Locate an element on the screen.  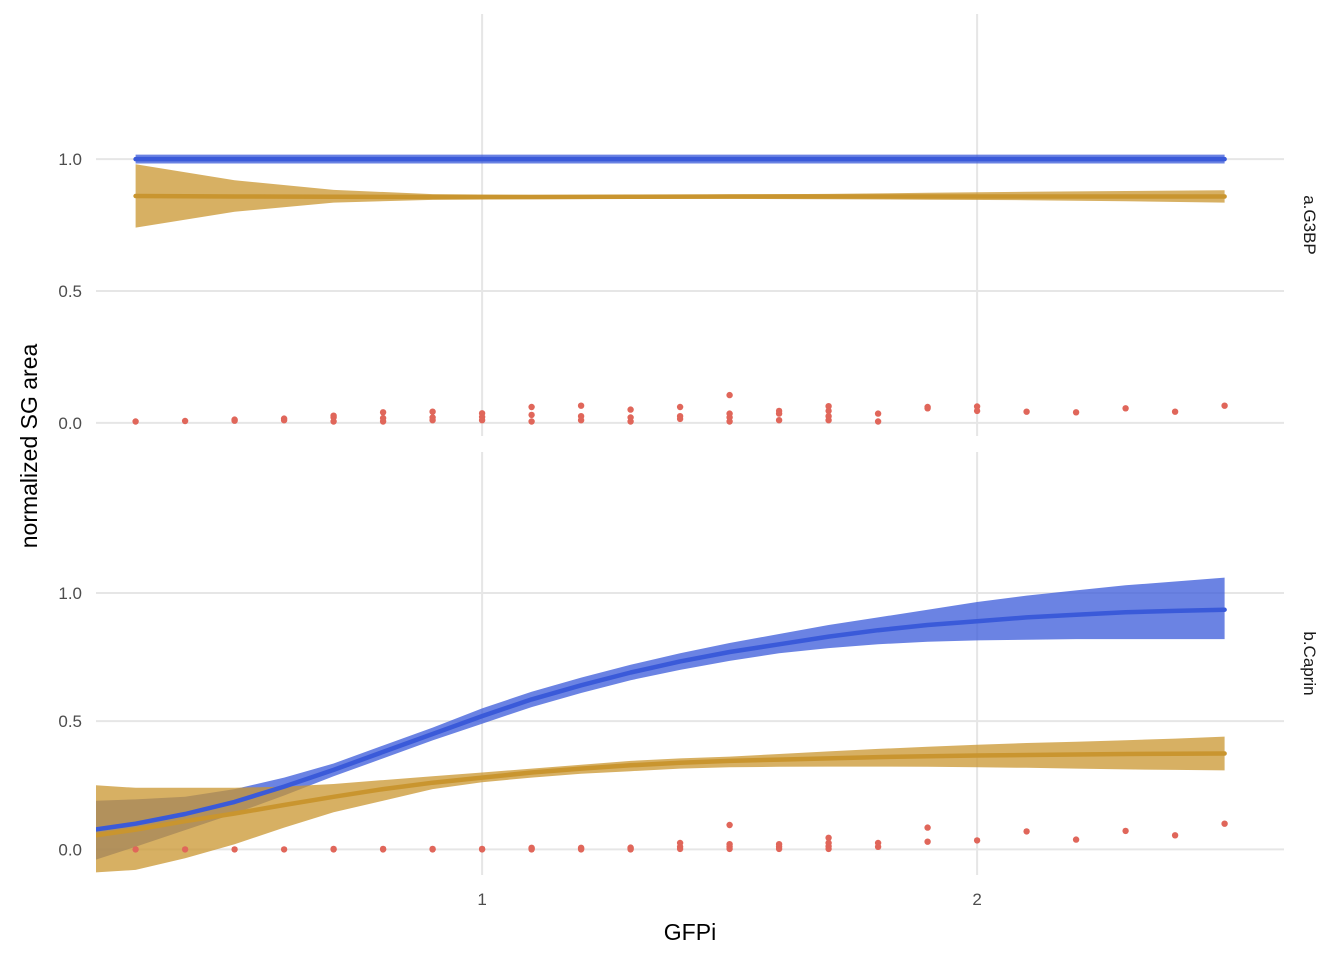
x-axis-title: GFPi is located at coordinates (690, 932).